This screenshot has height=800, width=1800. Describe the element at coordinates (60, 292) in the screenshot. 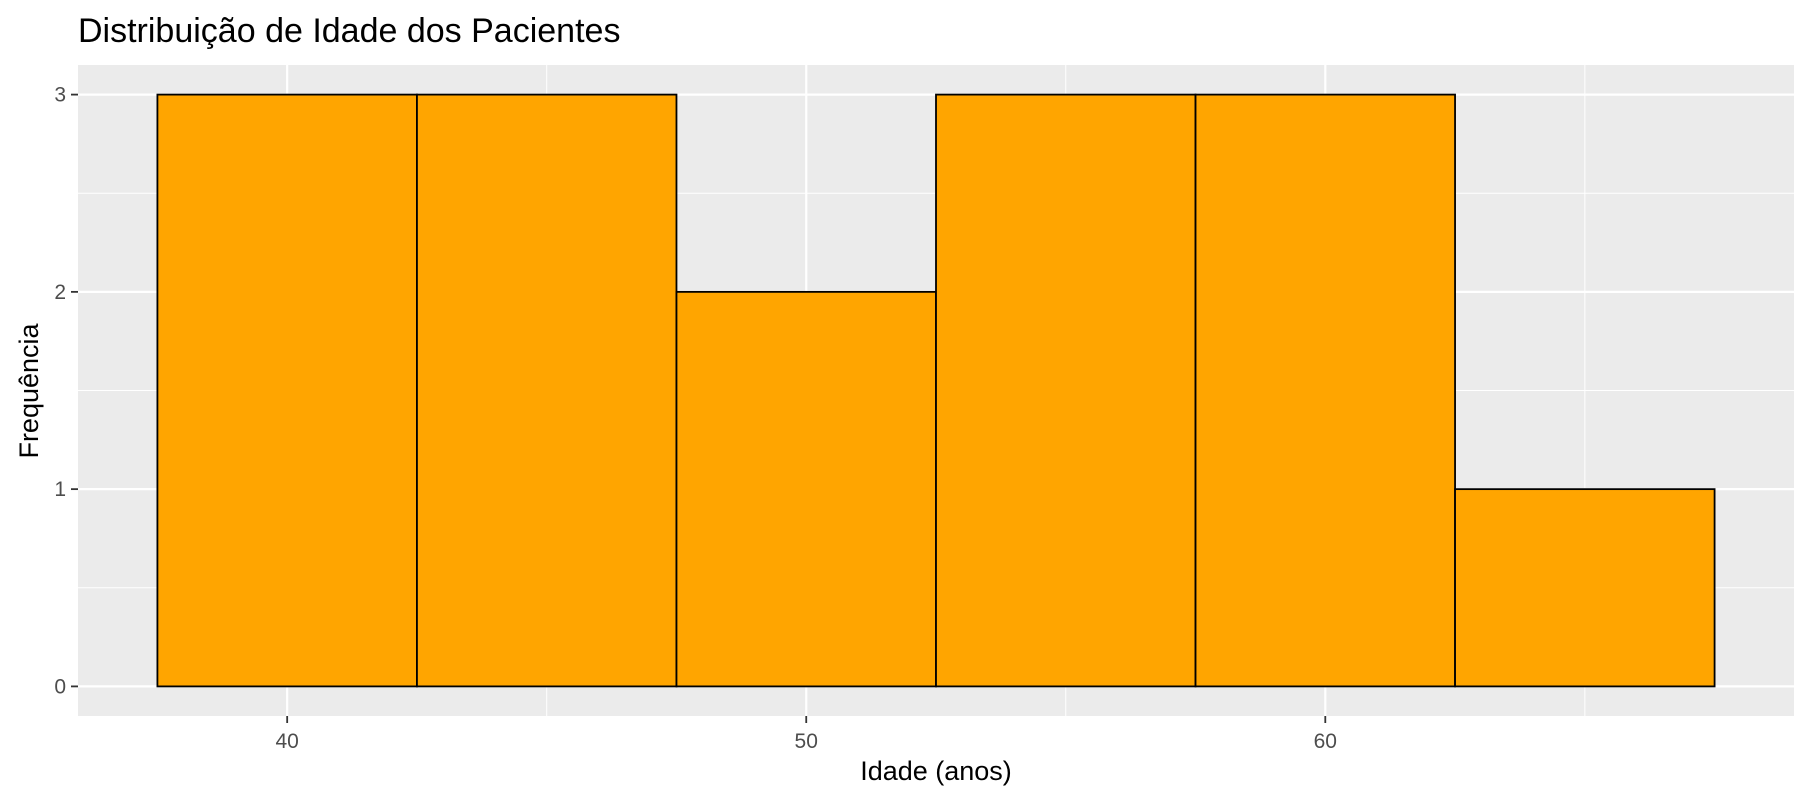

I see `y-tick-label: 2` at that location.